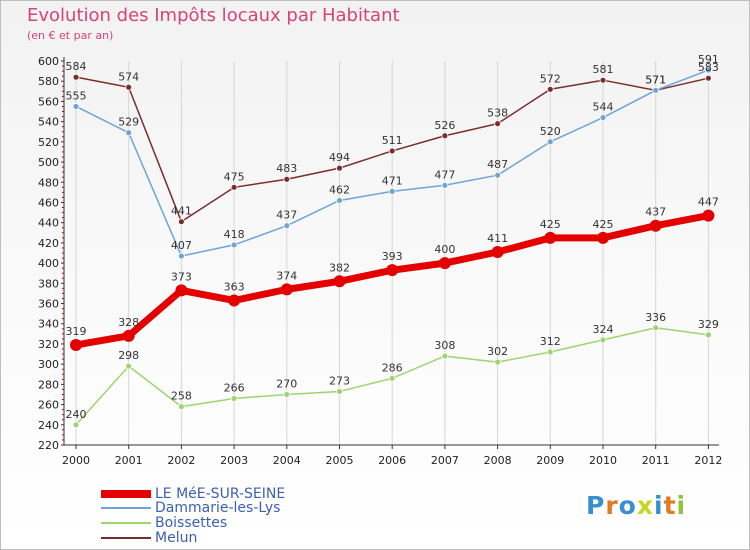 This screenshot has width=750, height=550. Describe the element at coordinates (596, 505) in the screenshot. I see `logo-letter: P` at that location.